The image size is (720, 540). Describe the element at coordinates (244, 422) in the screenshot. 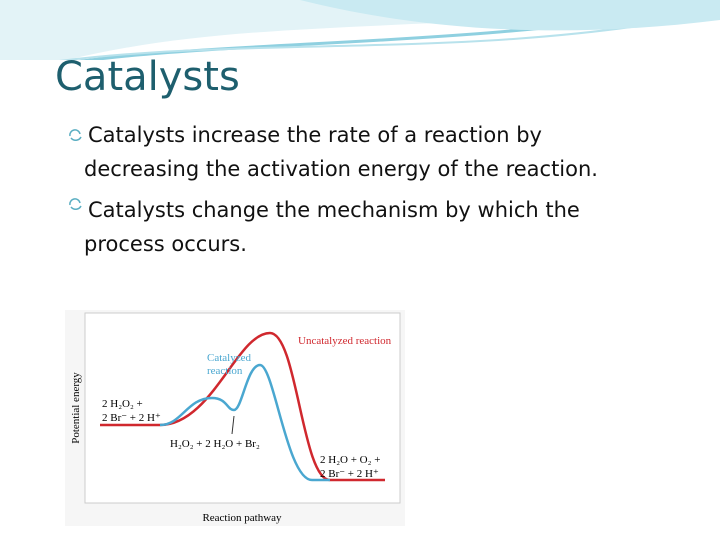

I see `catalyzed-curve` at that location.